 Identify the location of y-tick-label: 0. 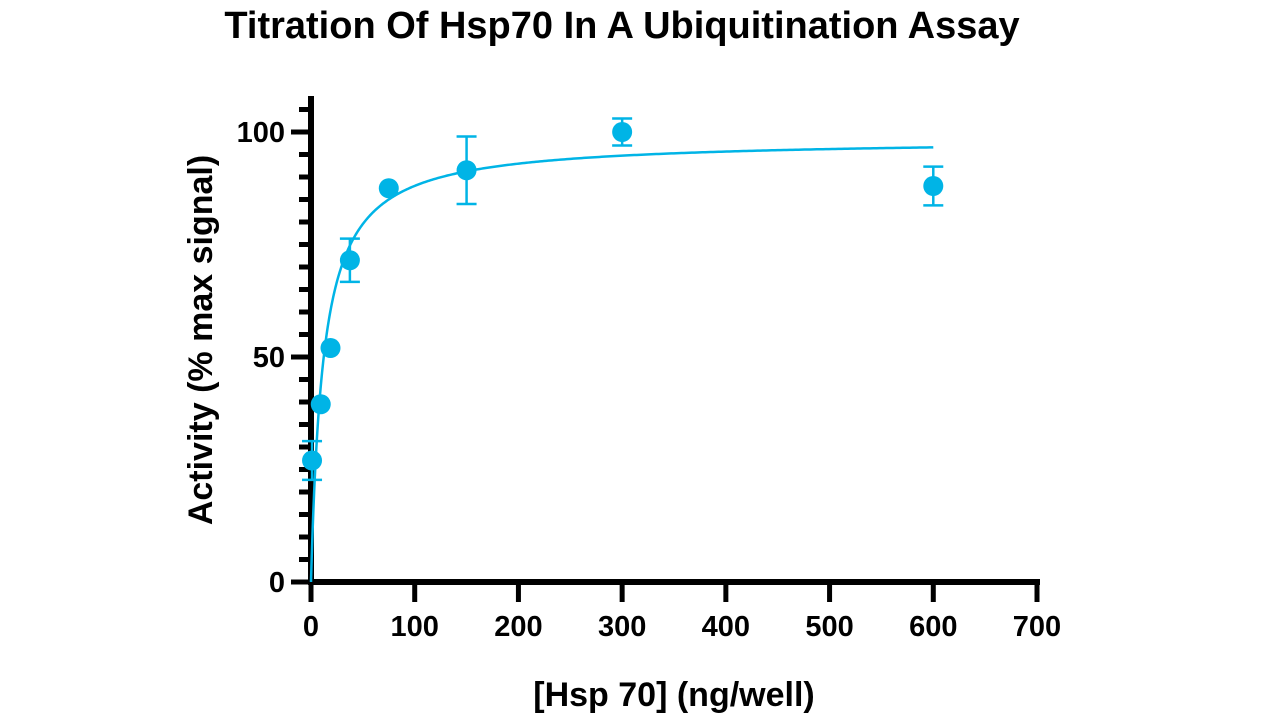
(277, 583).